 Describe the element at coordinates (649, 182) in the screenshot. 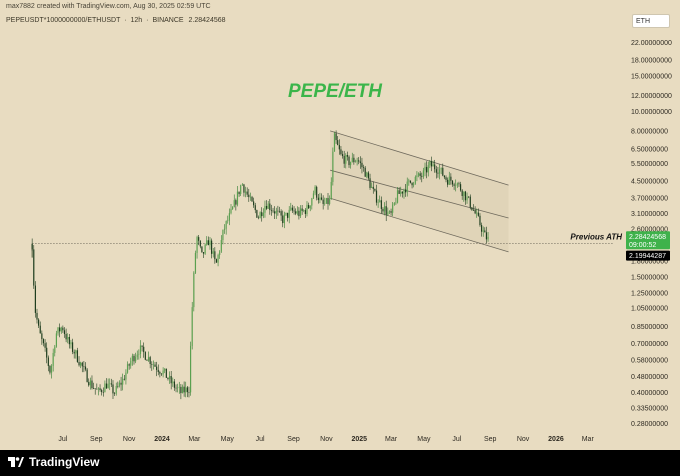

I see `y-tick-label: 4.50000000` at that location.